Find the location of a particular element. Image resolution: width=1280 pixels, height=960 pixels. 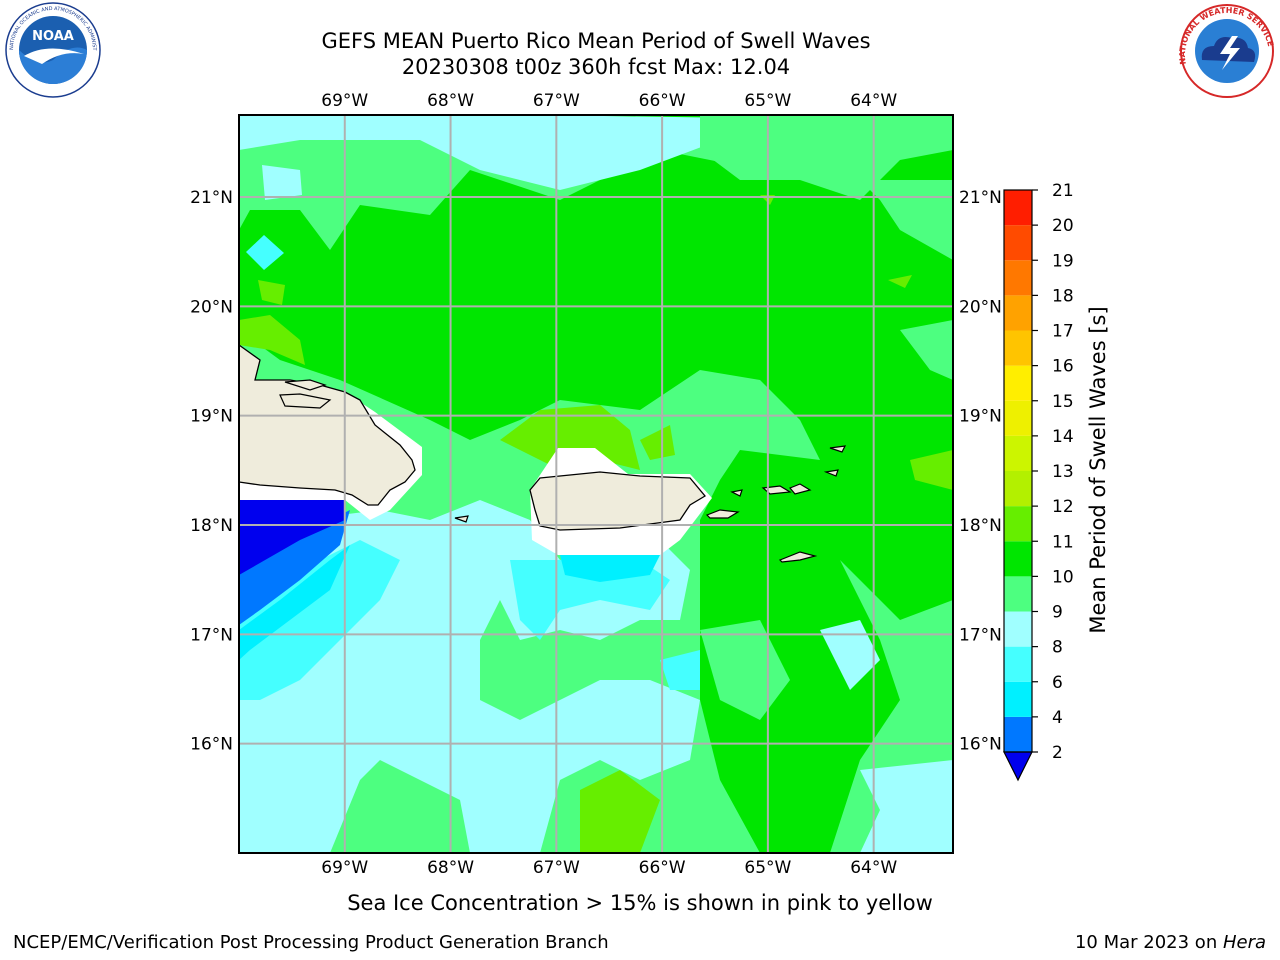

lon-tick-label-bottom: 69°W is located at coordinates (344, 868).